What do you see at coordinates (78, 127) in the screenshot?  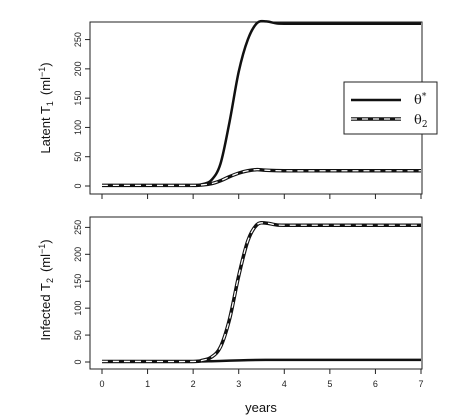 I see `top-y-tick-label: 100` at bounding box center [78, 127].